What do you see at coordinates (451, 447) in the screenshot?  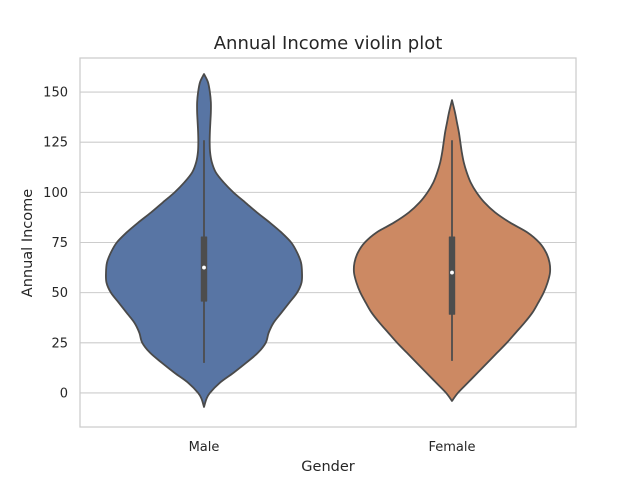 I see `x-tick-label-female: Female` at bounding box center [451, 447].